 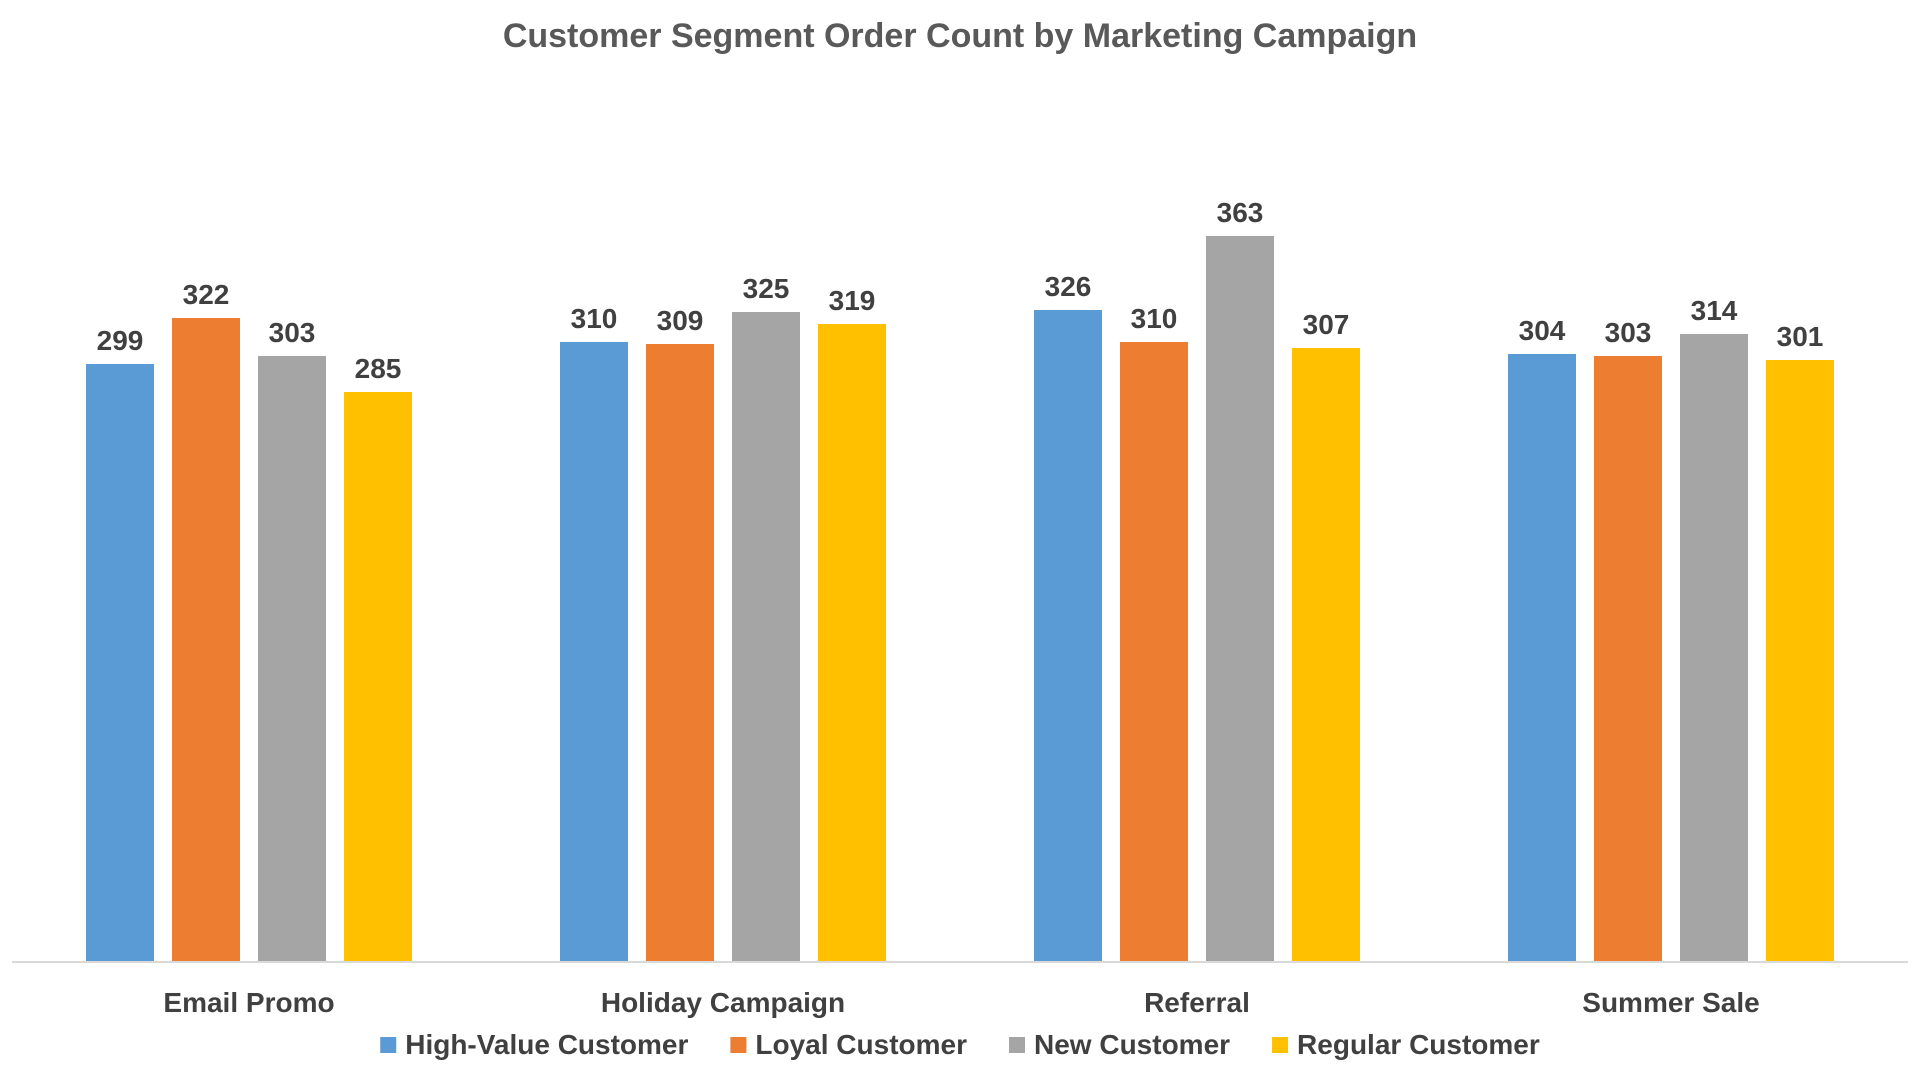 I want to click on data-label-new-customer-referral: 363, so click(x=1240, y=212).